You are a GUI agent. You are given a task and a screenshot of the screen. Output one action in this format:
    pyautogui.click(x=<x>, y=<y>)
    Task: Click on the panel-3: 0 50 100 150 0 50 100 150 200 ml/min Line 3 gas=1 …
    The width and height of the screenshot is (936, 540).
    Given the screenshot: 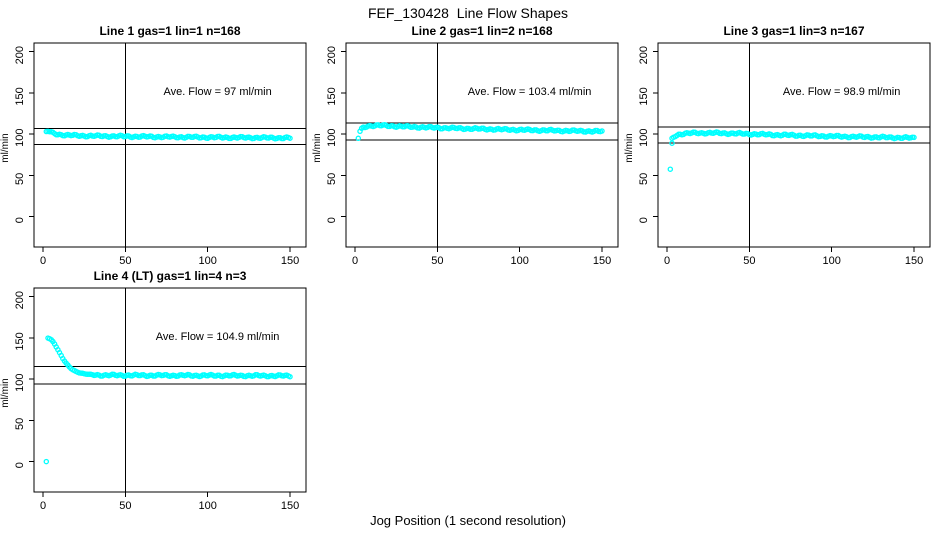 What is the action you would take?
    pyautogui.click(x=777, y=145)
    